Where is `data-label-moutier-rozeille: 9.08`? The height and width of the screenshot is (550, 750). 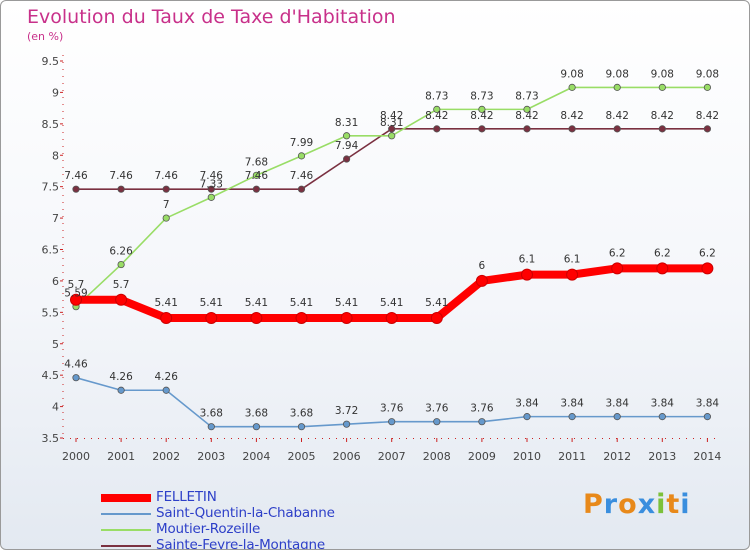 data-label-moutier-rozeille: 9.08 is located at coordinates (617, 74).